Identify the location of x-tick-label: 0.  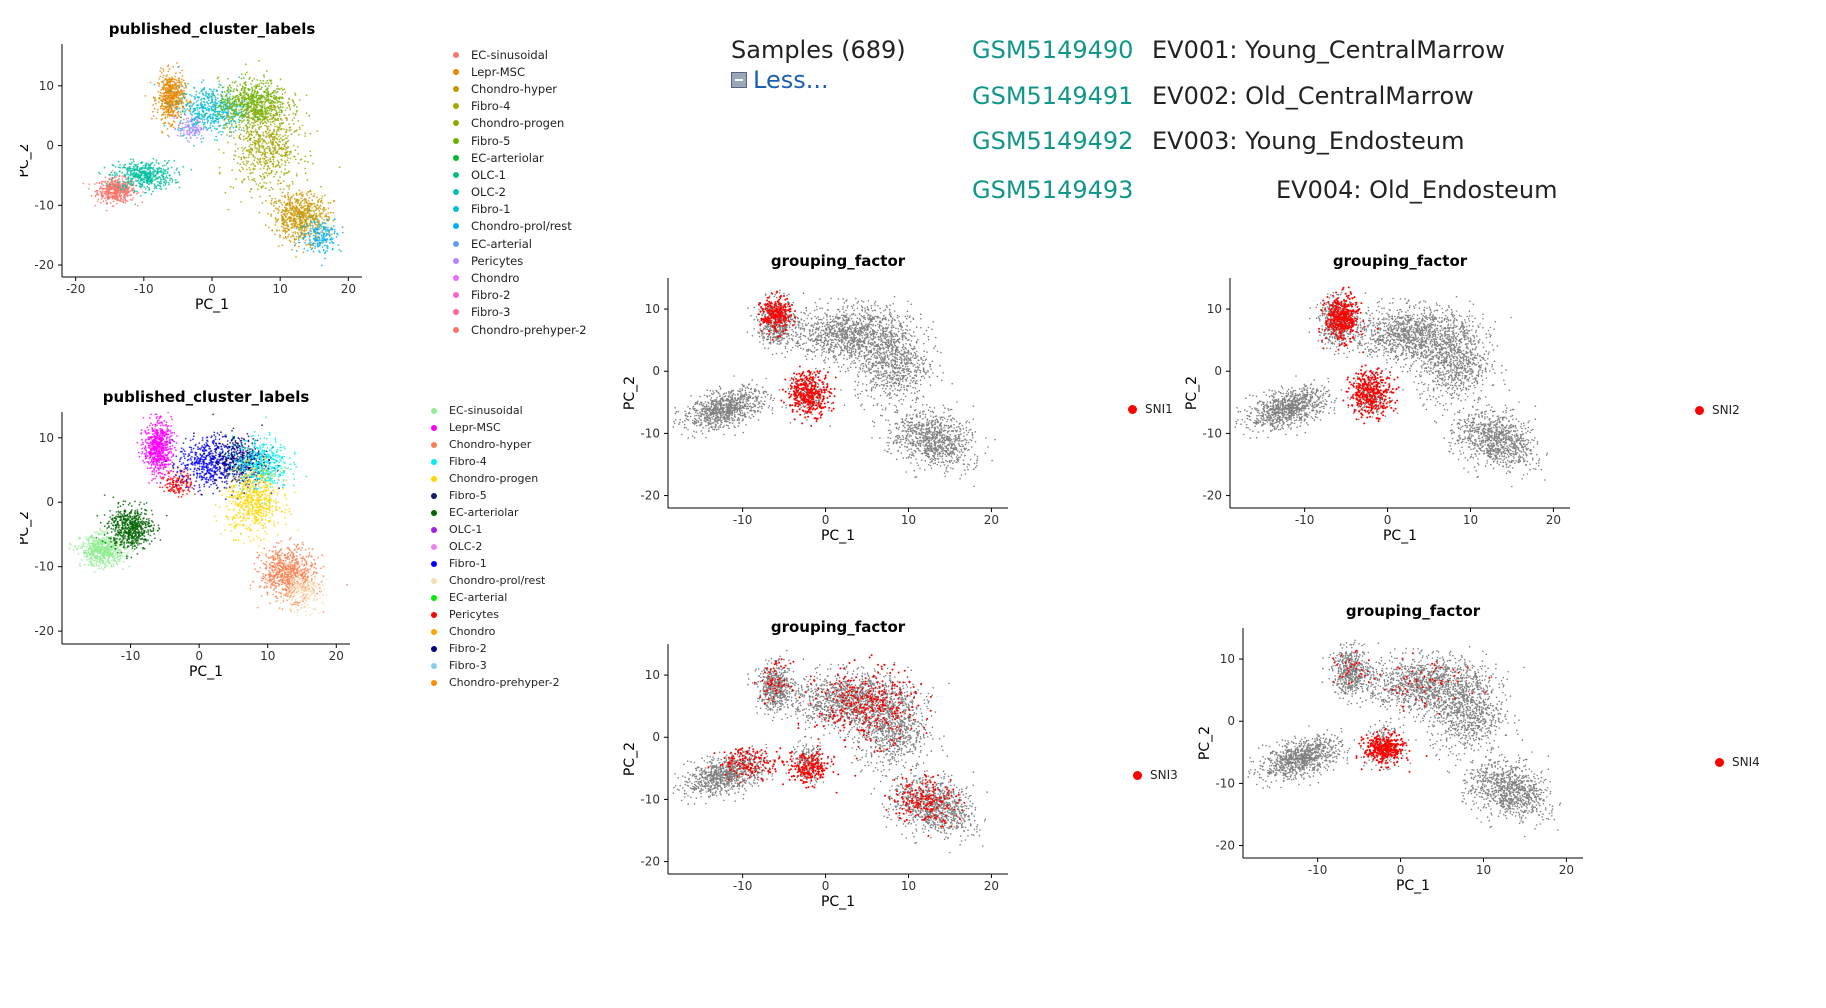
(212, 289).